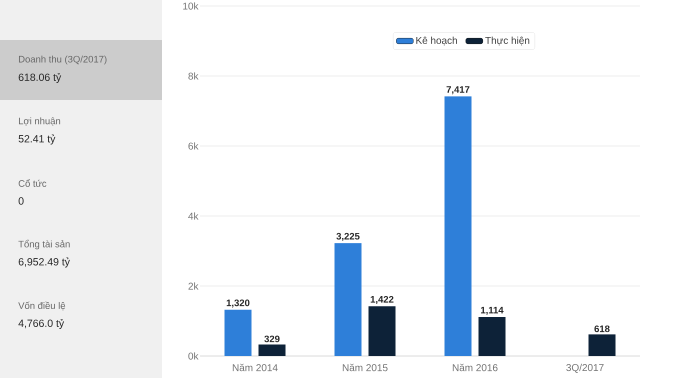 This screenshot has width=680, height=378. What do you see at coordinates (458, 90) in the screenshot?
I see `data-label: 7,417` at bounding box center [458, 90].